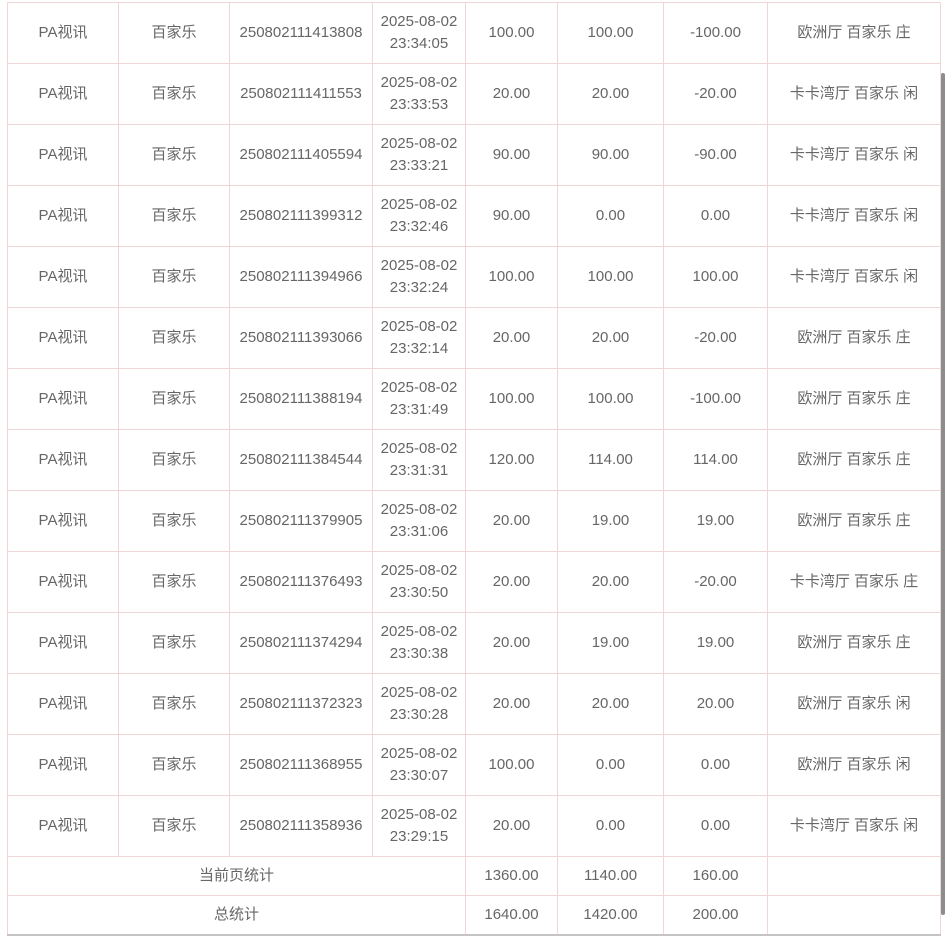  I want to click on cell-order-number: 250802111393066, so click(301, 338).